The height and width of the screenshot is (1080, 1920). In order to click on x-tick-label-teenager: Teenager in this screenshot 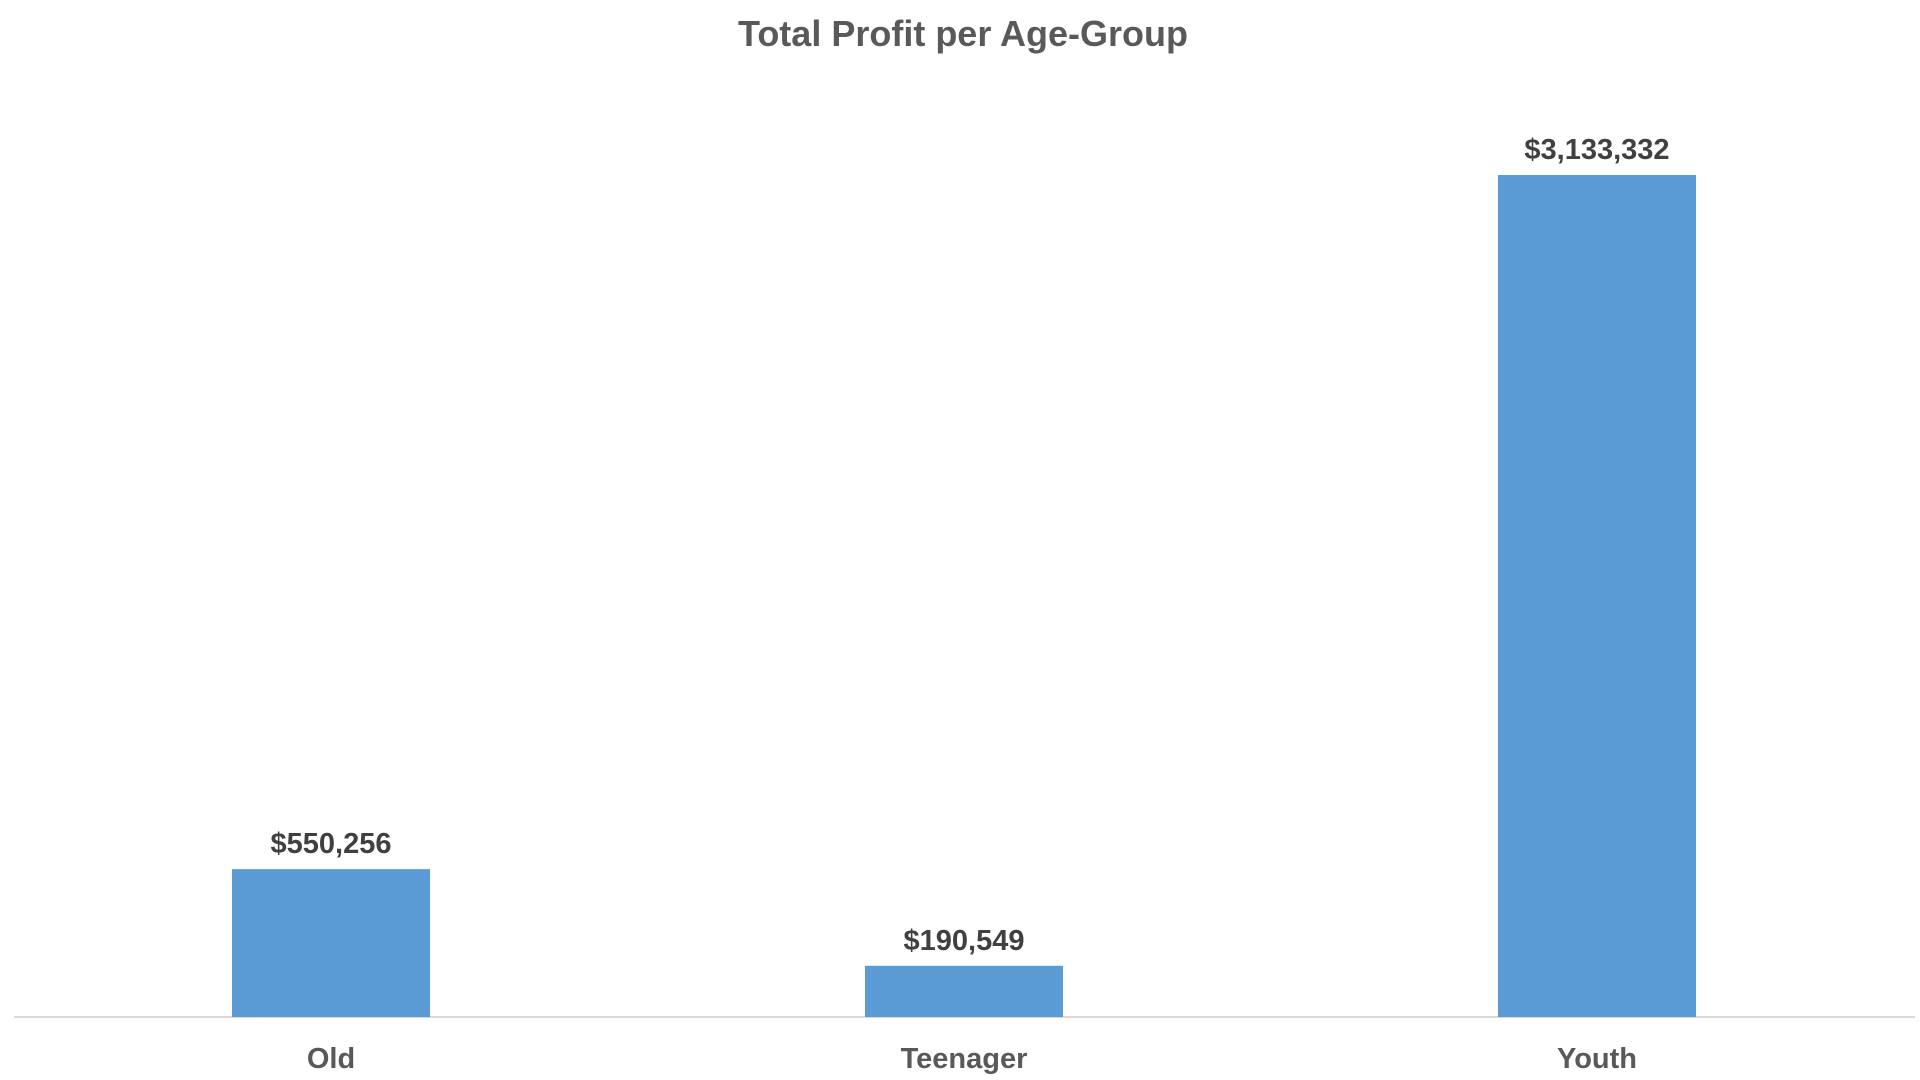, I will do `click(964, 1059)`.